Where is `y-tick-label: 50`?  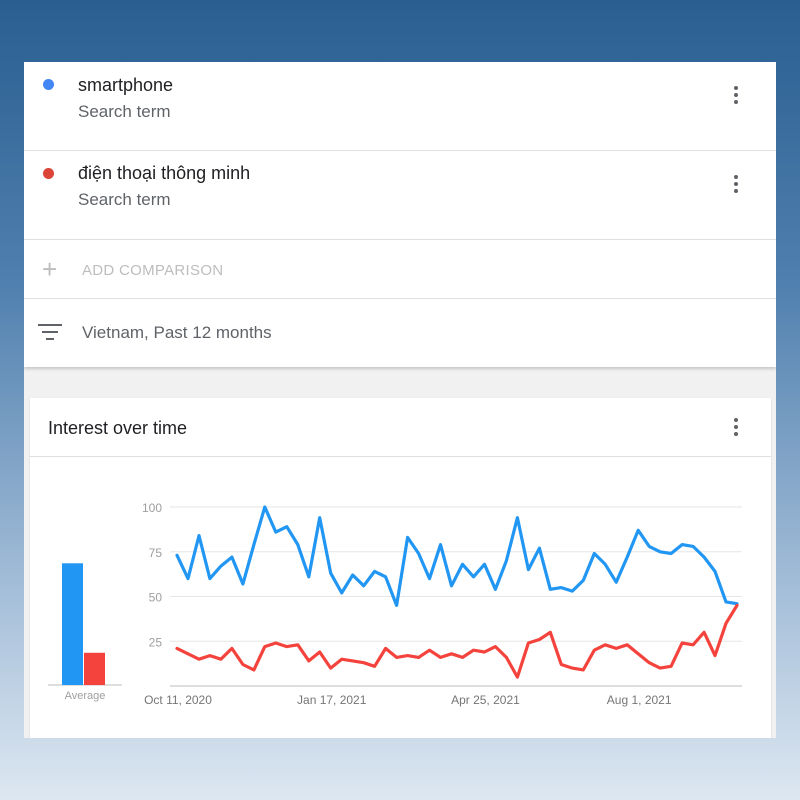
y-tick-label: 50 is located at coordinates (156, 598).